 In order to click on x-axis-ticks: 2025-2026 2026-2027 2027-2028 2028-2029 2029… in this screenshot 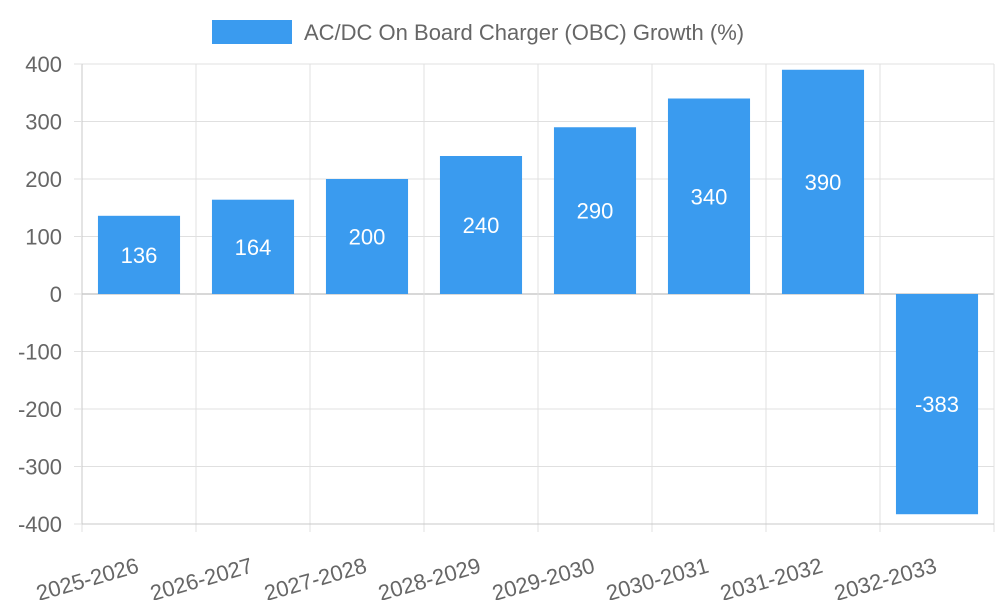, I will do `click(486, 576)`.